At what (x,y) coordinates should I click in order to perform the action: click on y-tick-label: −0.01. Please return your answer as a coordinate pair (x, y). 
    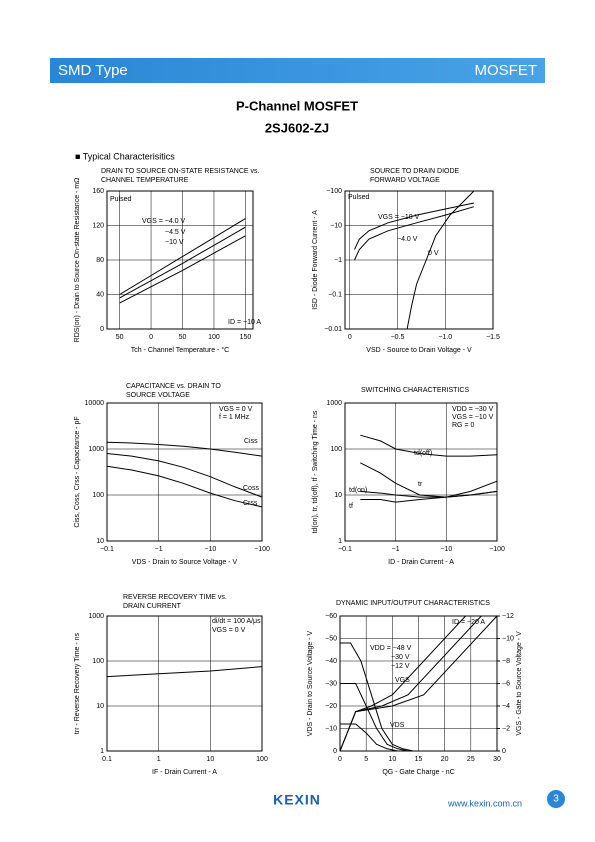
    Looking at the image, I should click on (333, 329).